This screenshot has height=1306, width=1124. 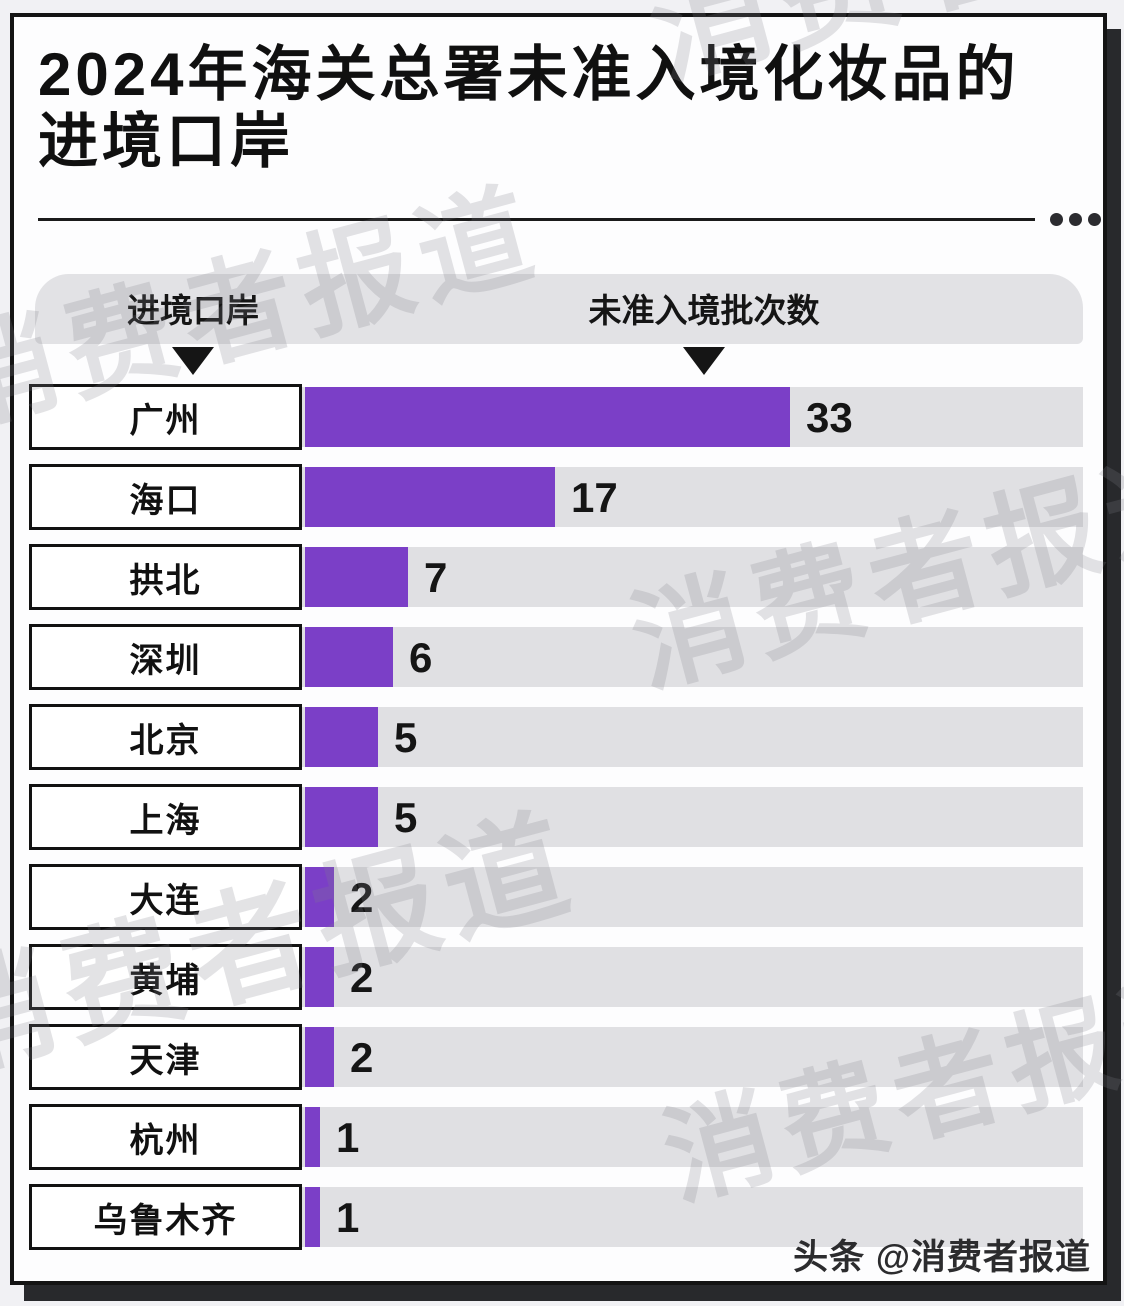 I want to click on chart-row: 上海 5, so click(x=556, y=817).